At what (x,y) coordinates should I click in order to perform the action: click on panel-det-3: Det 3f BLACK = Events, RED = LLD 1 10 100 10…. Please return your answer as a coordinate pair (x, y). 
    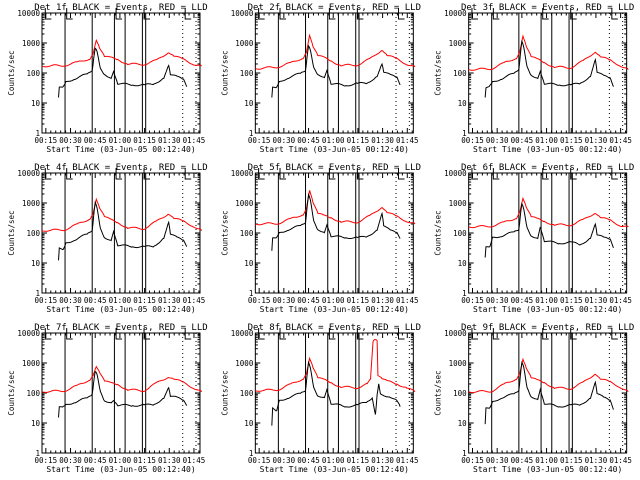
    Looking at the image, I should click on (534, 78).